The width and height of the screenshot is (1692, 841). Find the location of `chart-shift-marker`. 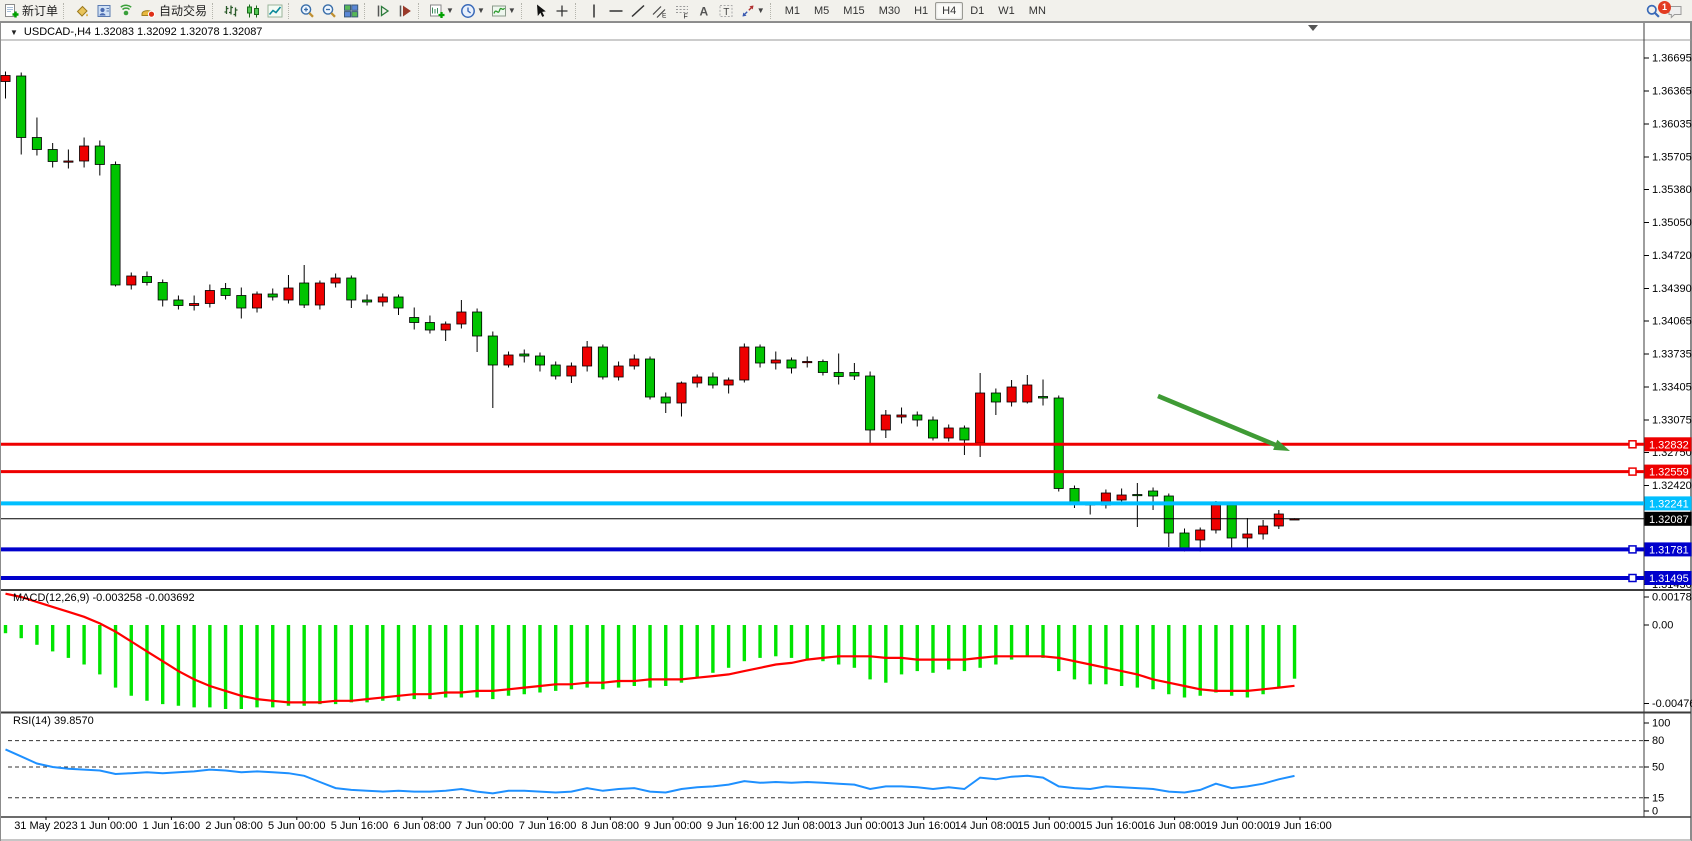

chart-shift-marker is located at coordinates (1313, 28).